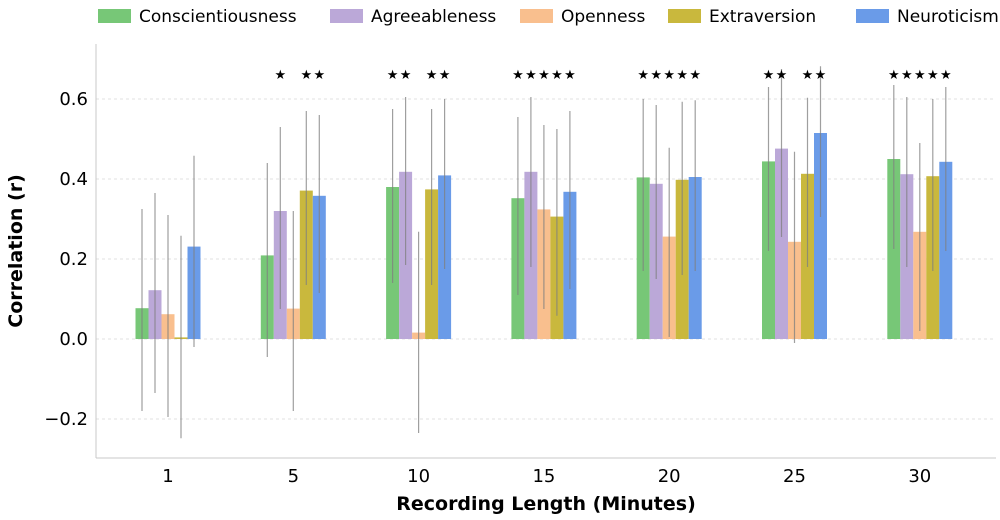 Image resolution: width=1000 pixels, height=520 pixels. I want to click on y-tick-label: 0.4, so click(73, 179).